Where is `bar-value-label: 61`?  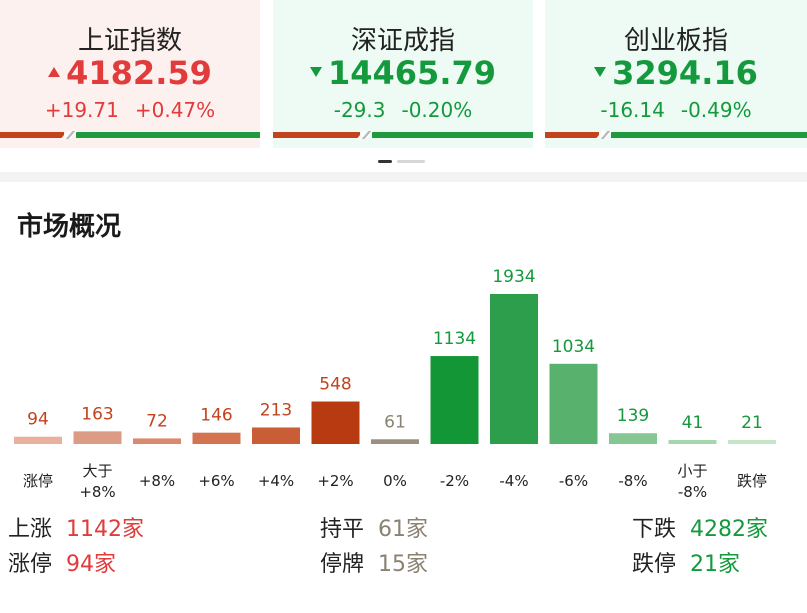
bar-value-label: 61 is located at coordinates (395, 422).